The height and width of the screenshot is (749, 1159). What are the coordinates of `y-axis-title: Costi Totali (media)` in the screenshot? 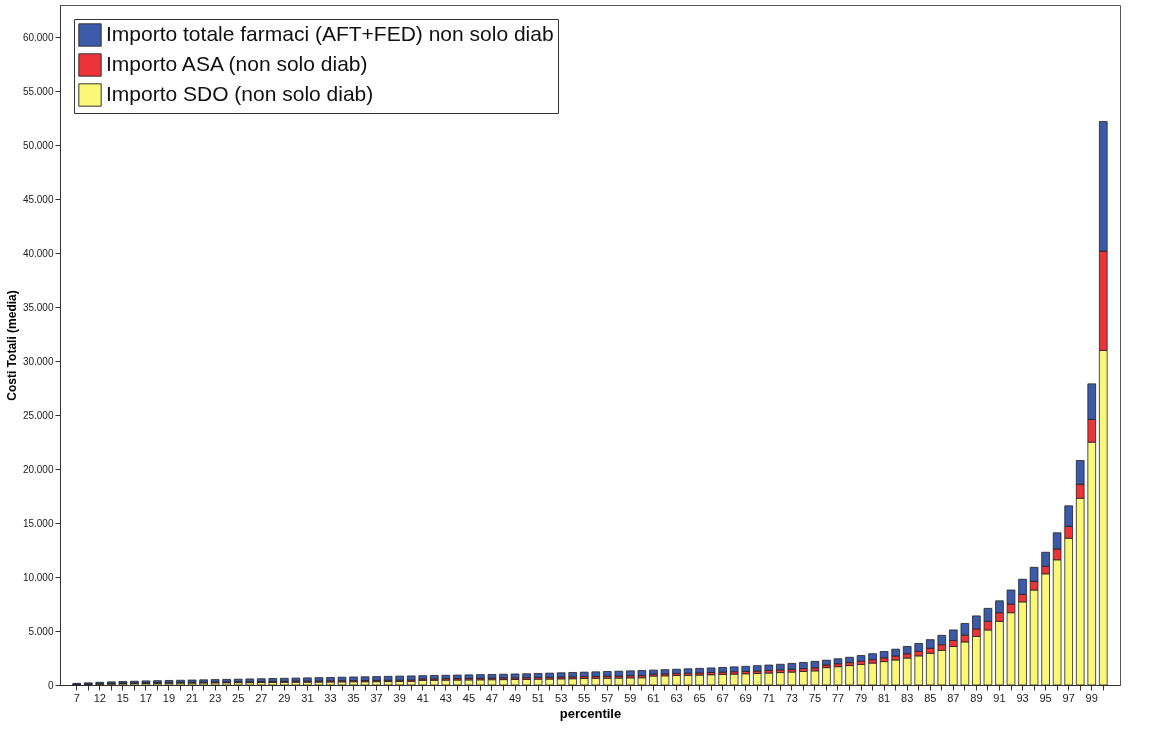 It's located at (11, 345).